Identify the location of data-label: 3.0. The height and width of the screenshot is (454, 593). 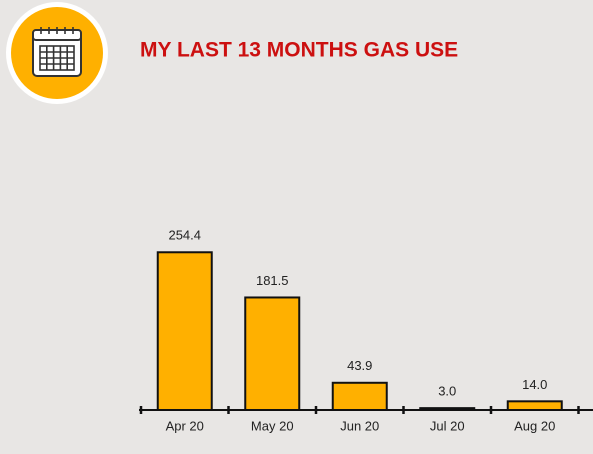
(447, 391).